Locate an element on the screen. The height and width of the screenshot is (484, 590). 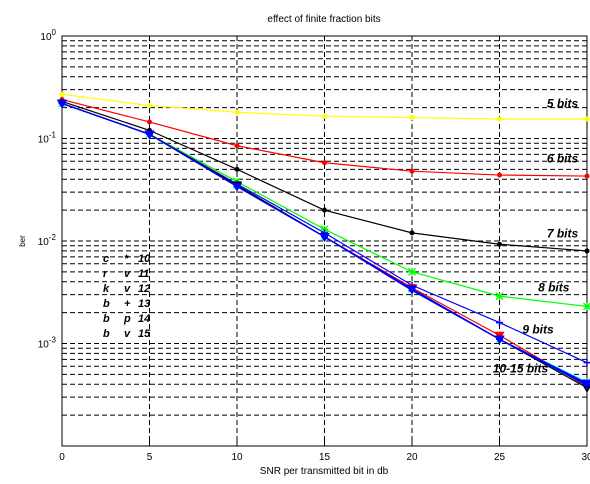
legend-row: b p 14 is located at coordinates (126, 319).